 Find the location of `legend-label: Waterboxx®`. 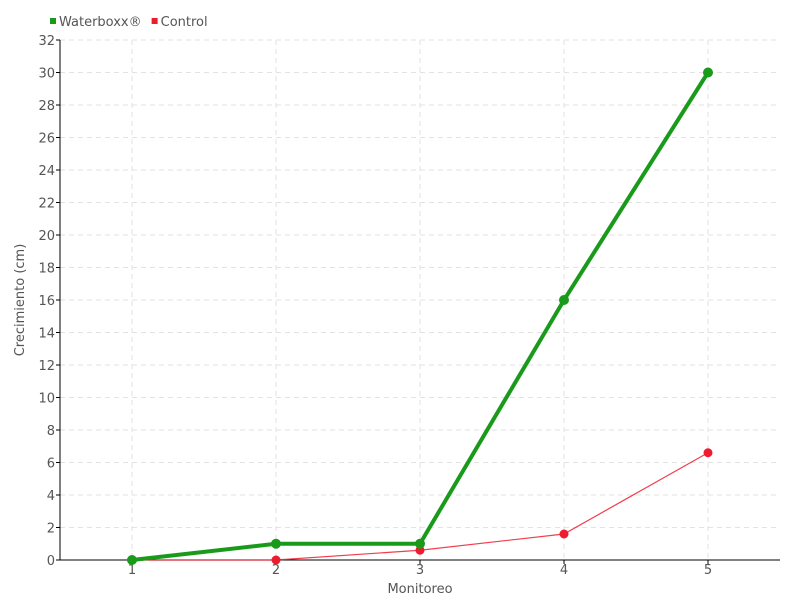

legend-label: Waterboxx® is located at coordinates (100, 22).